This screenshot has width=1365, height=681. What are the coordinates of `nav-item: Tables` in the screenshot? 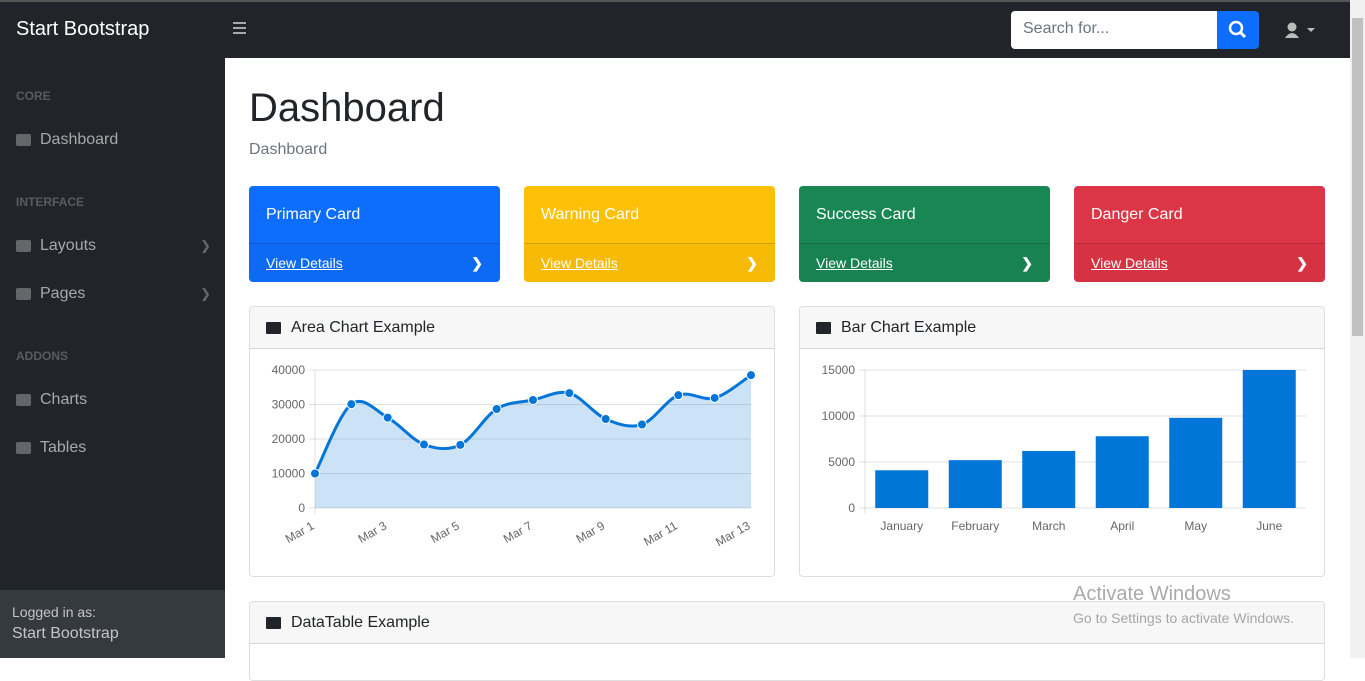 It's located at (113, 448).